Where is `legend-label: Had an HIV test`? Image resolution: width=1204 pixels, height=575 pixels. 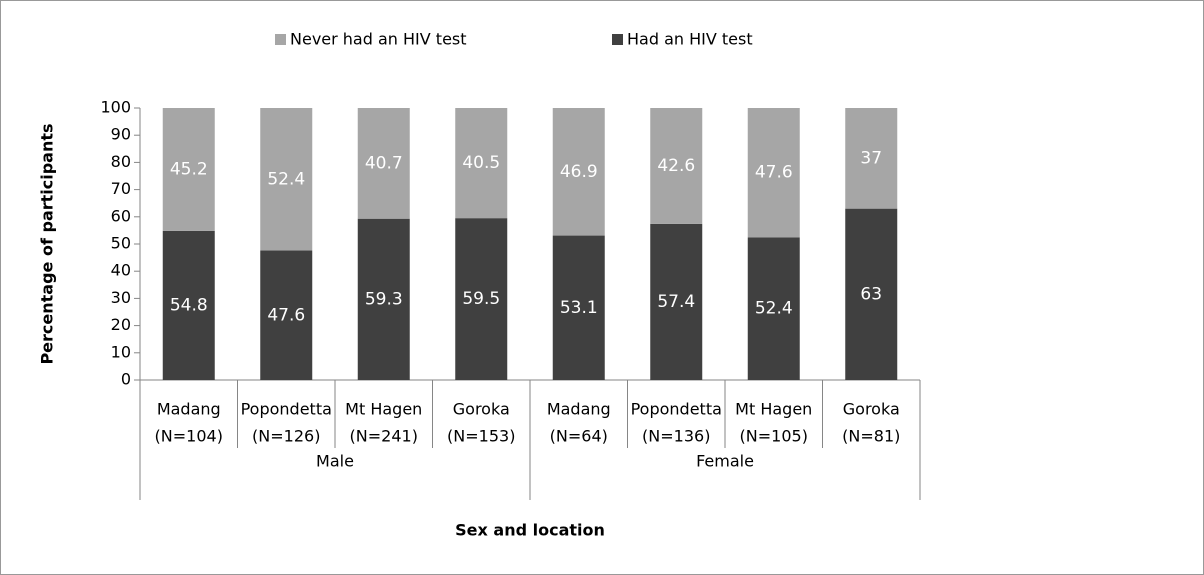
legend-label: Had an HIV test is located at coordinates (690, 39).